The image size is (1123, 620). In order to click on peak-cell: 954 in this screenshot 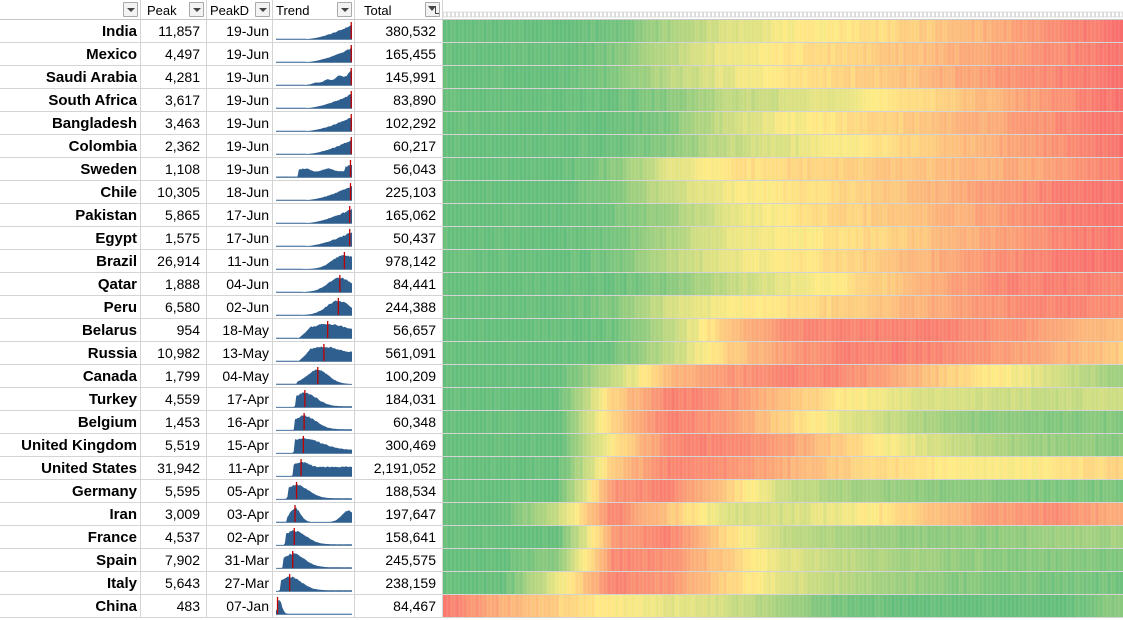, I will do `click(174, 330)`.